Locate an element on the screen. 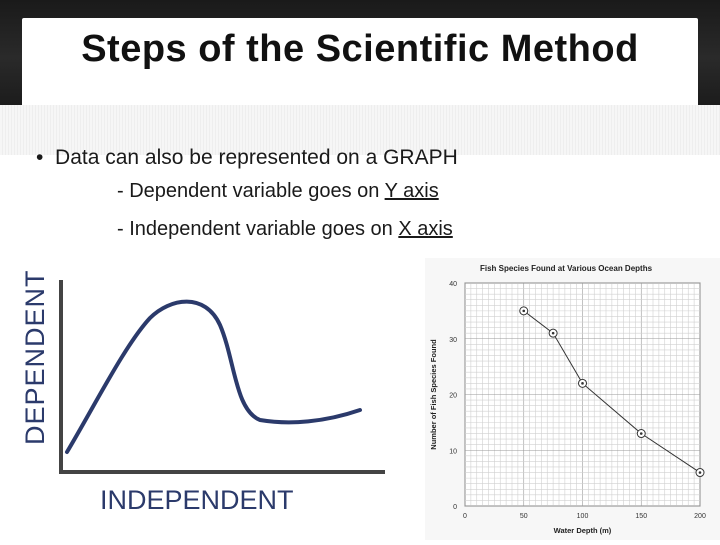 This screenshot has width=720, height=545. x-tick-label: 100 is located at coordinates (583, 516).